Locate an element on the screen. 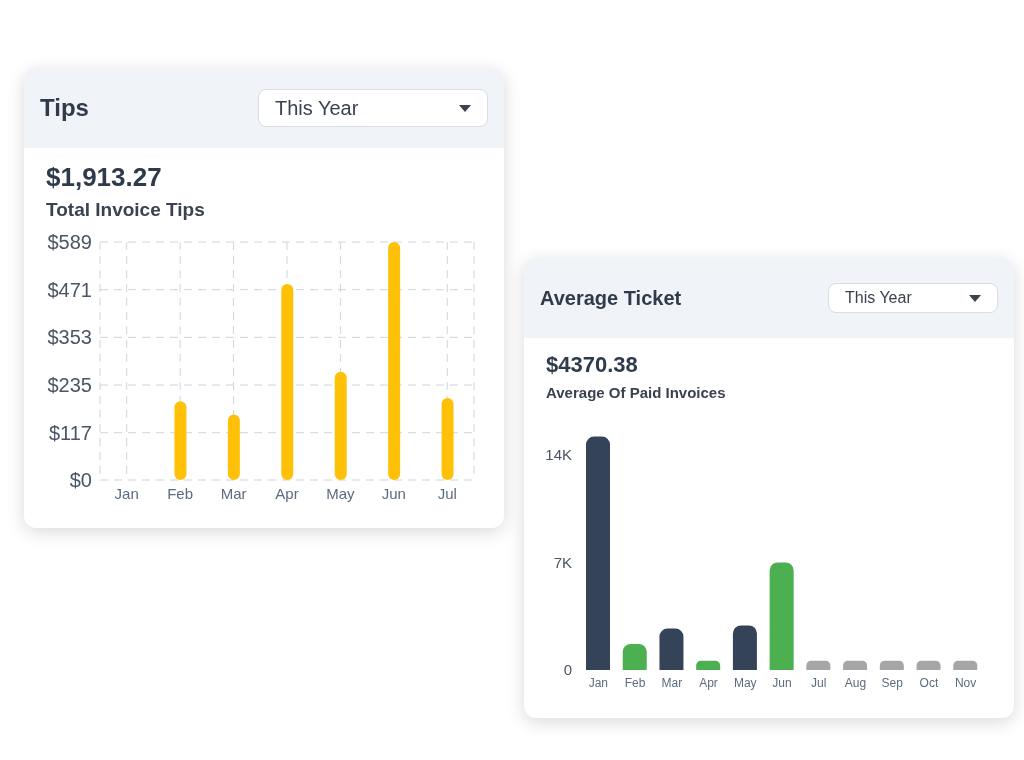  y-tick-label: $353 is located at coordinates (69, 337).